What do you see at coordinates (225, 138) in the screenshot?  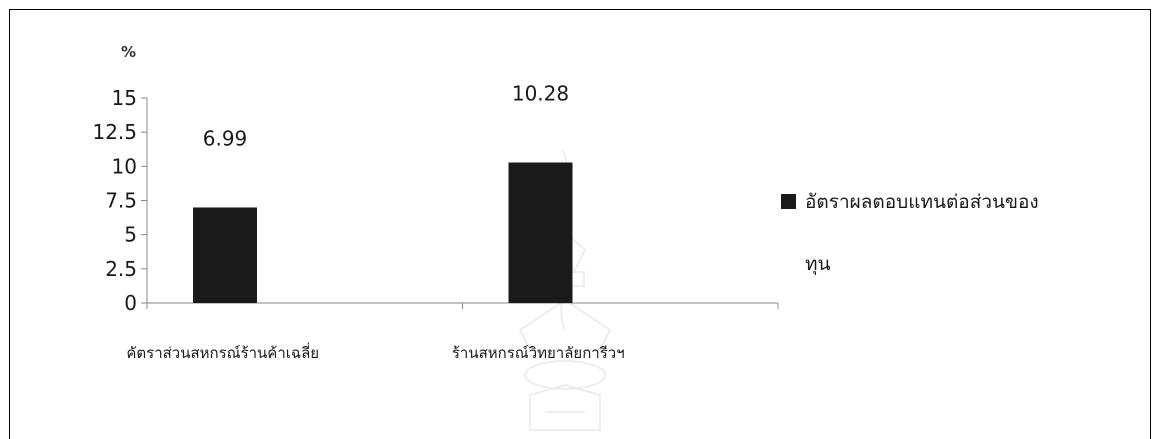 I see `data-label: 6.99` at bounding box center [225, 138].